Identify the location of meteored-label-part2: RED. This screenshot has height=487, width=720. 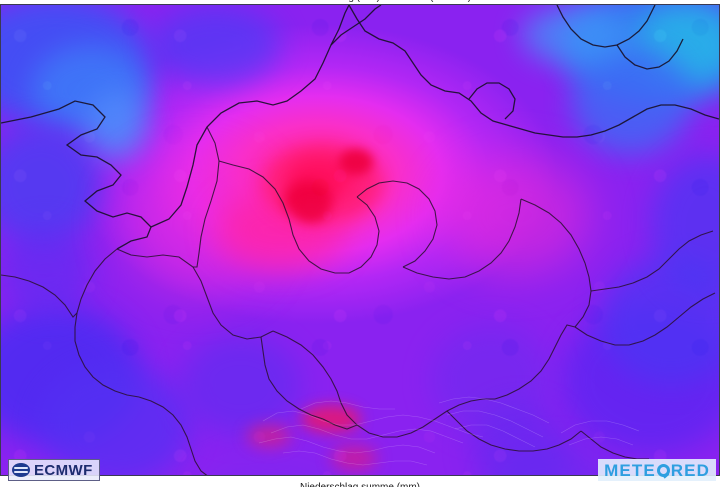
(690, 470).